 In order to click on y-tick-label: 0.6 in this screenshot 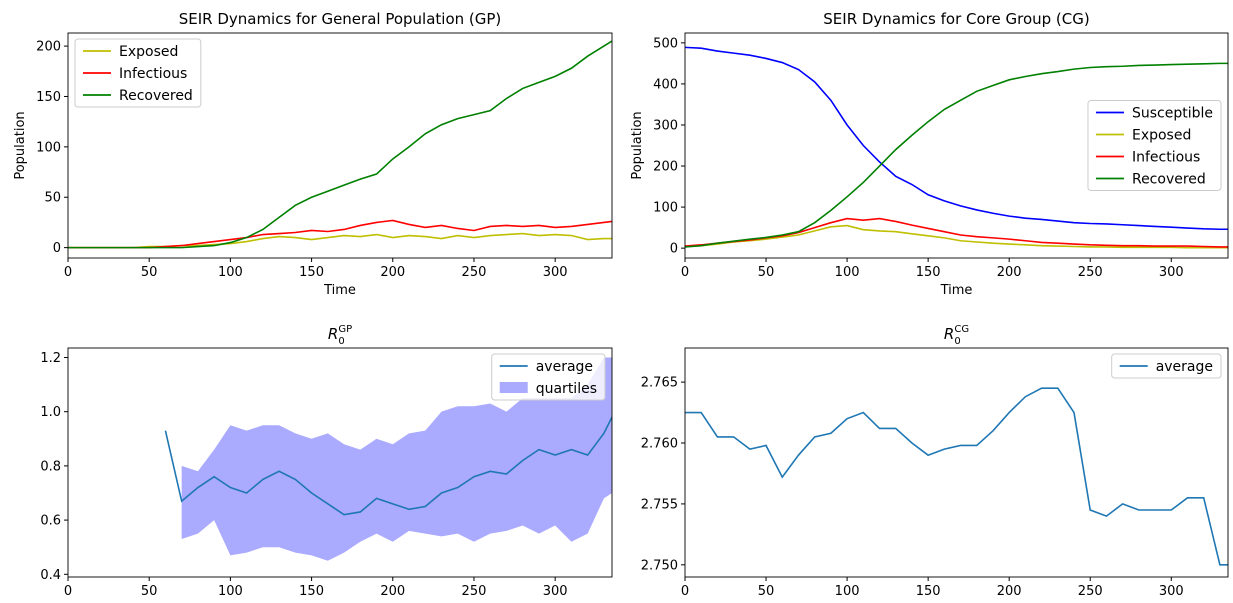, I will do `click(50, 521)`.